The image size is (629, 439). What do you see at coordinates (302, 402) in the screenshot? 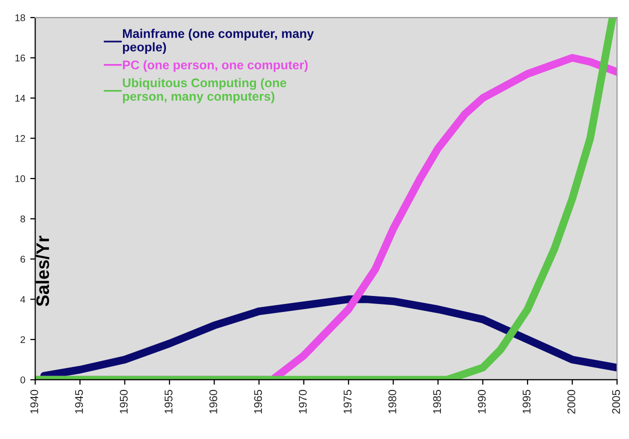
I see `x-tick-label: 1970` at bounding box center [302, 402].